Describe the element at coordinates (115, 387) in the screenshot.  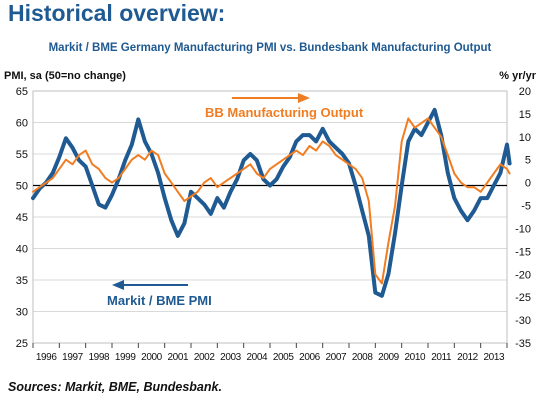
I see `source-note: Sources: Markit, BME, Bundesbank.` at that location.